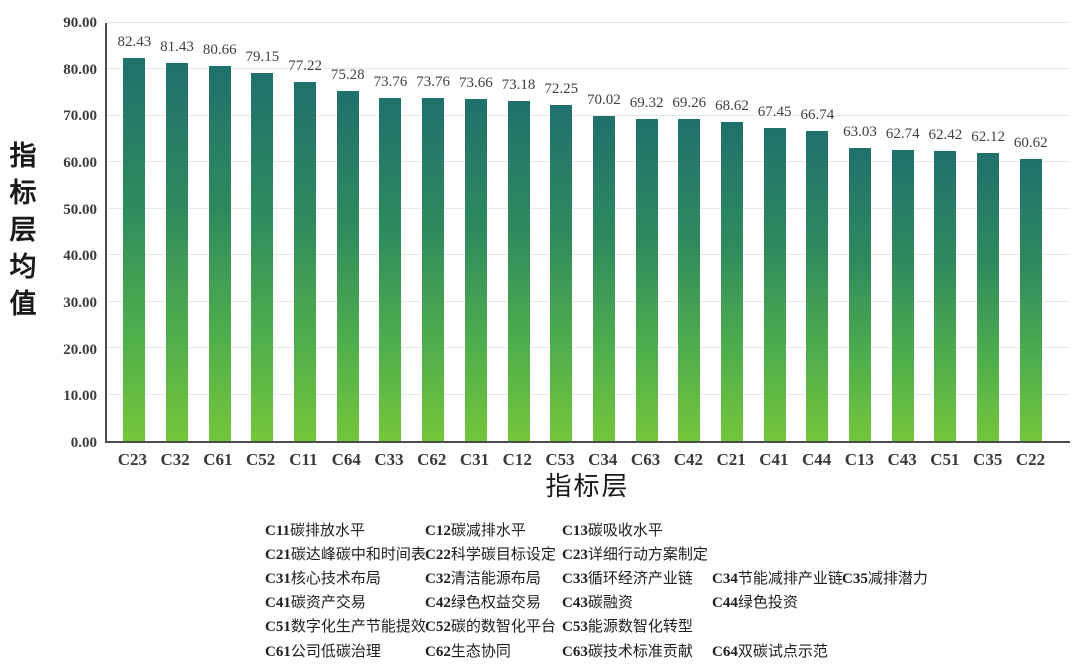 The height and width of the screenshot is (668, 1080). What do you see at coordinates (358, 554) in the screenshot?
I see `legend-label: 碳达峰碳中和时间表` at bounding box center [358, 554].